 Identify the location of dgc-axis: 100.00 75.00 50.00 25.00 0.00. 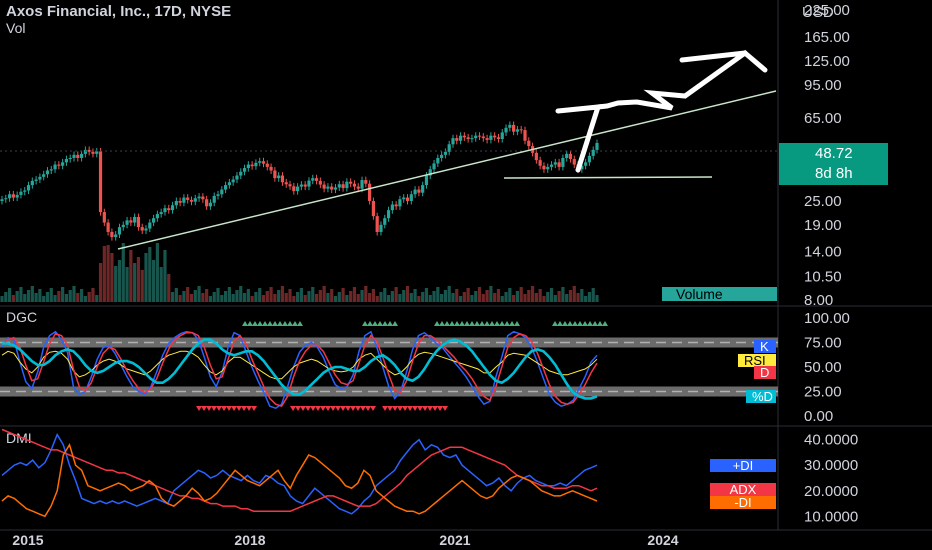
(827, 367).